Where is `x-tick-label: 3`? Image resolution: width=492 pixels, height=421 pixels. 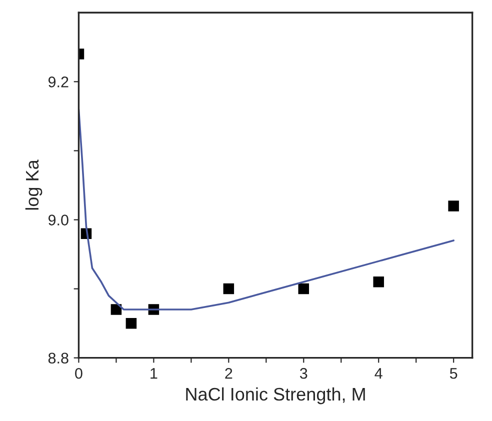 x-tick-label: 3 is located at coordinates (304, 373).